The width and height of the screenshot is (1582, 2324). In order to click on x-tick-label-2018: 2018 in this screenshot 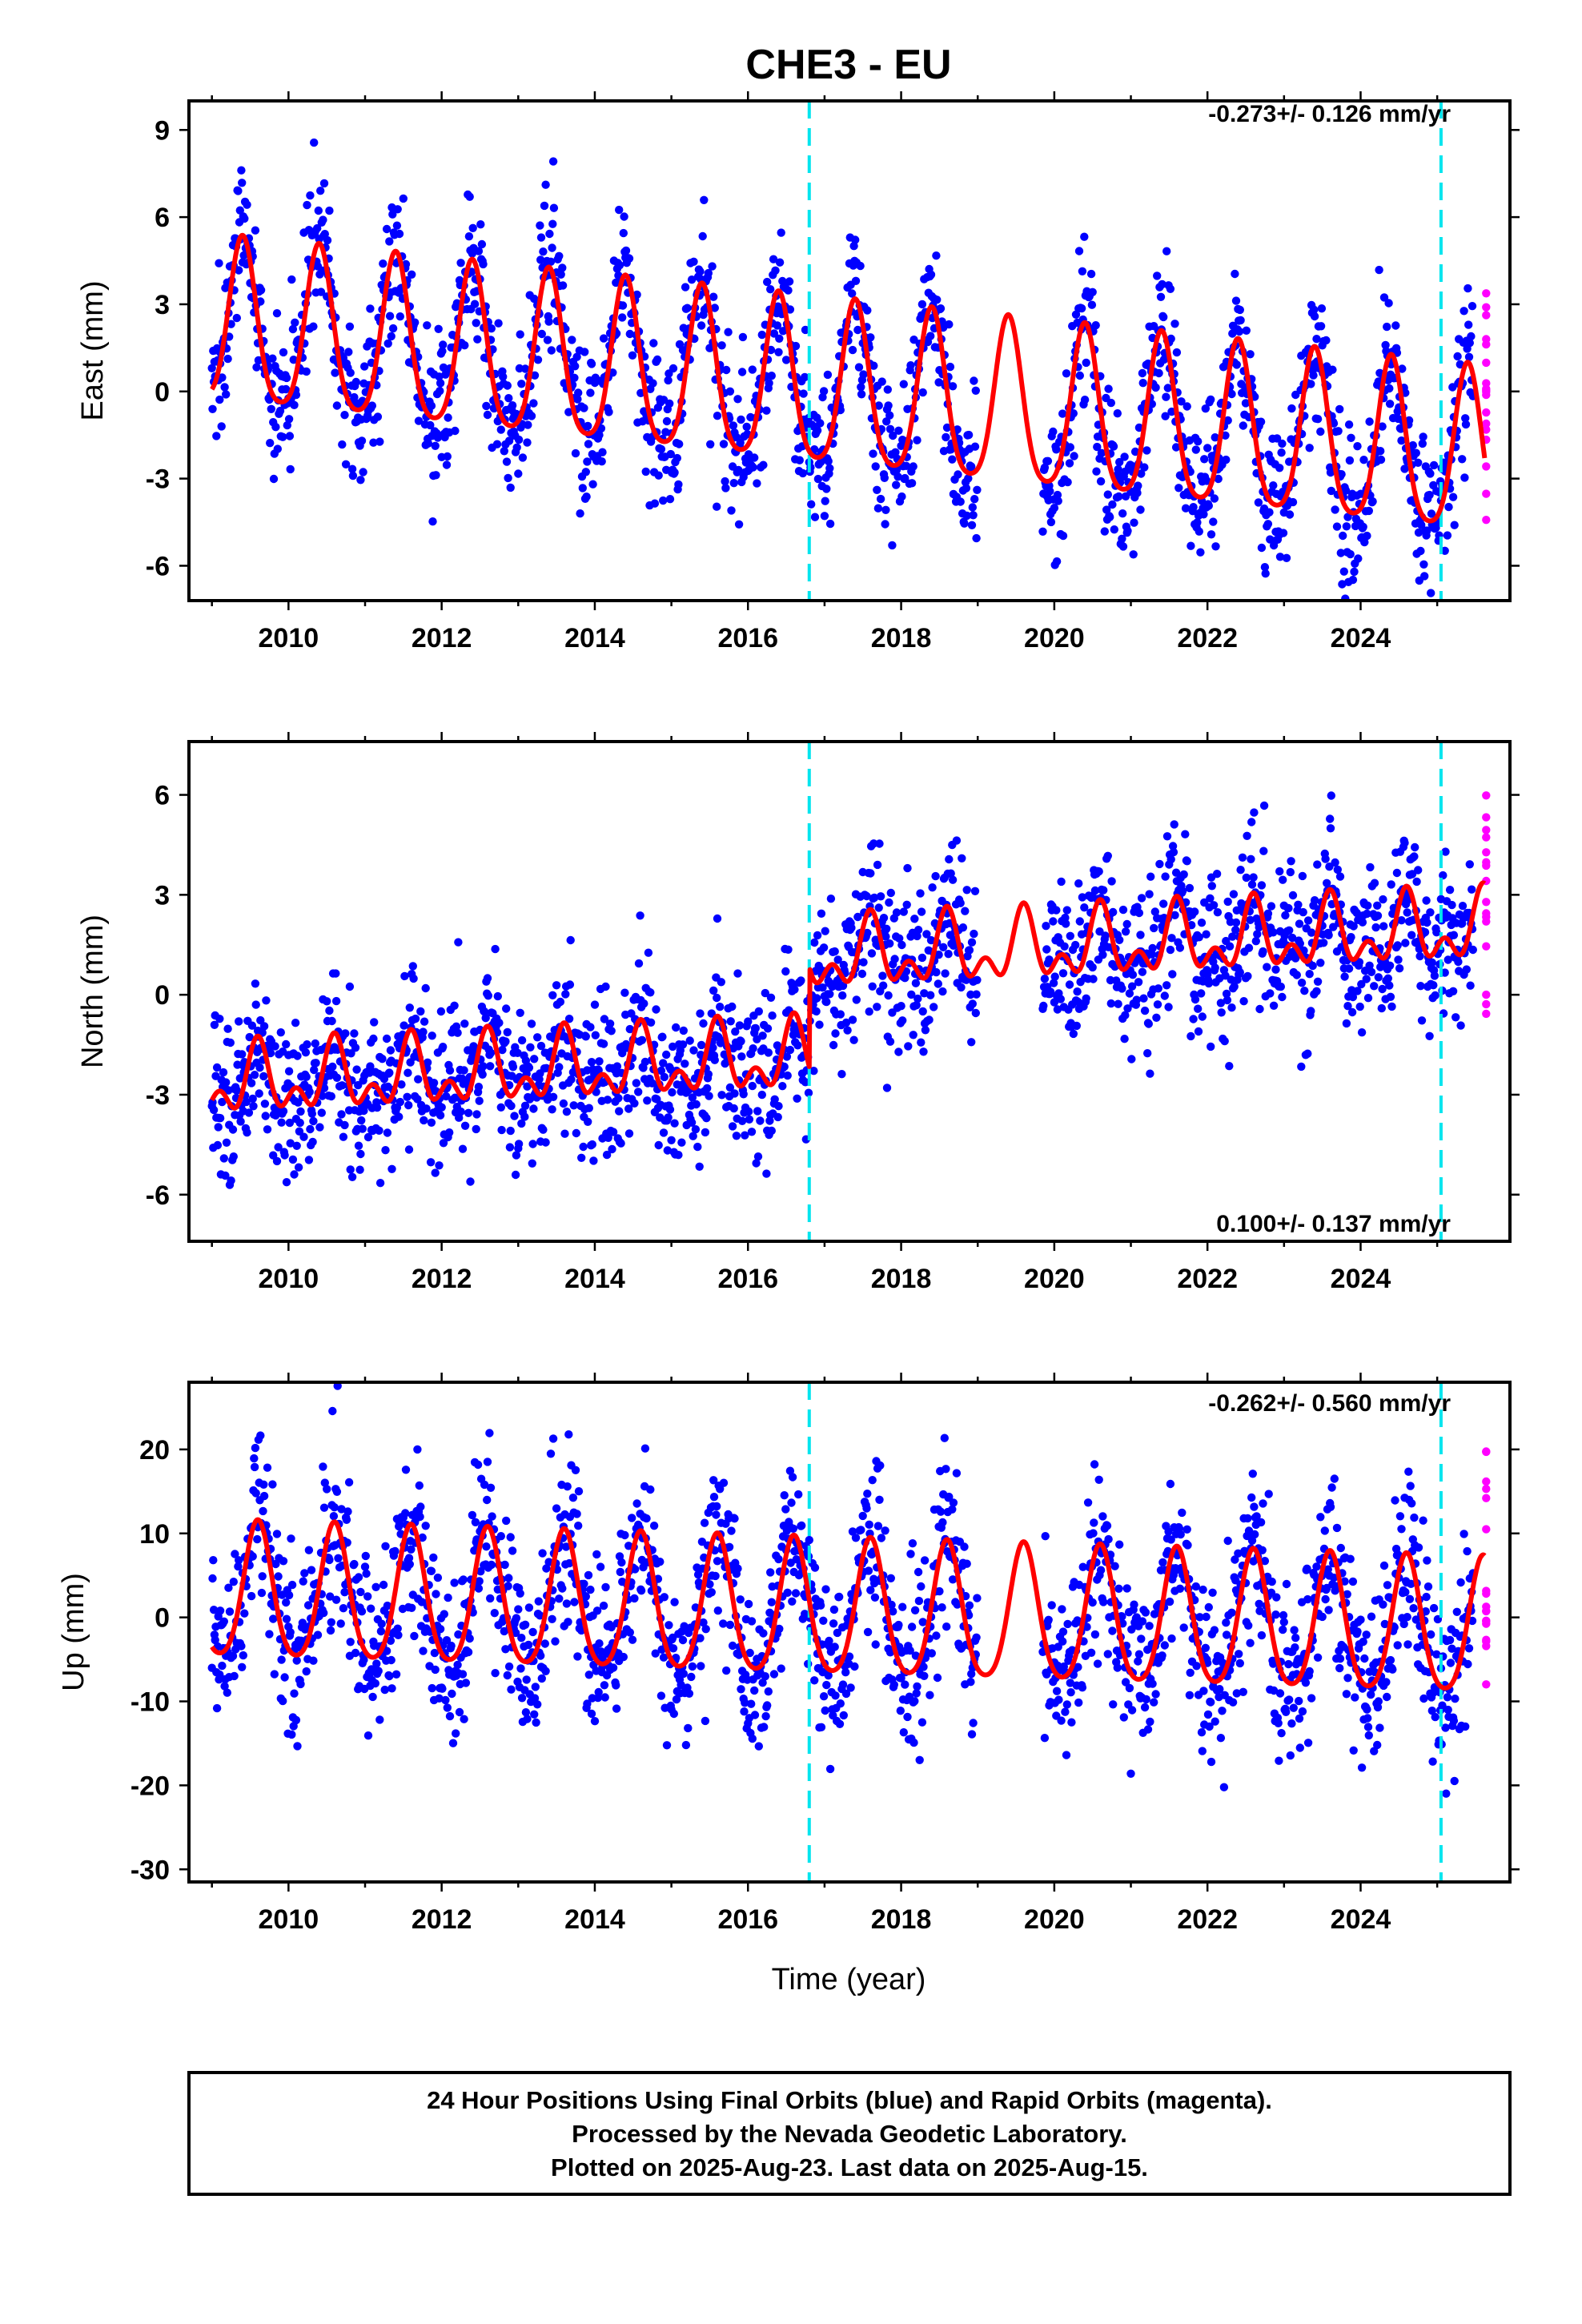, I will do `click(902, 1279)`.